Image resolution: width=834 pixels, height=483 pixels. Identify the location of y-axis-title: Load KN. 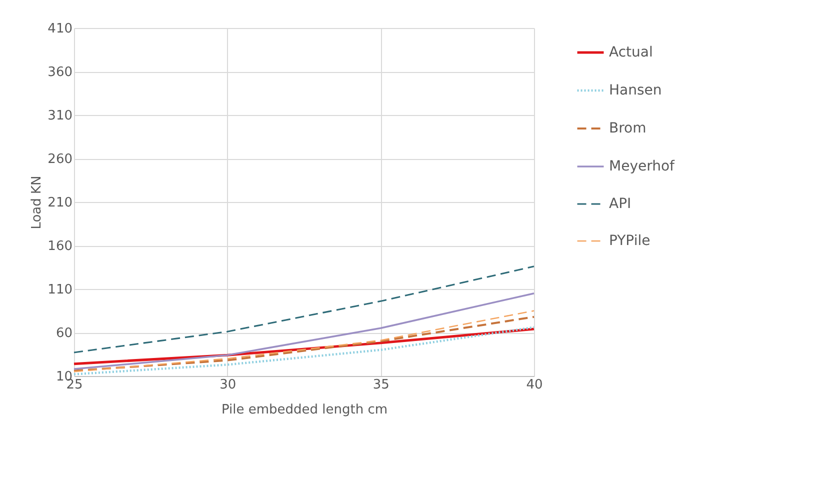
(37, 203).